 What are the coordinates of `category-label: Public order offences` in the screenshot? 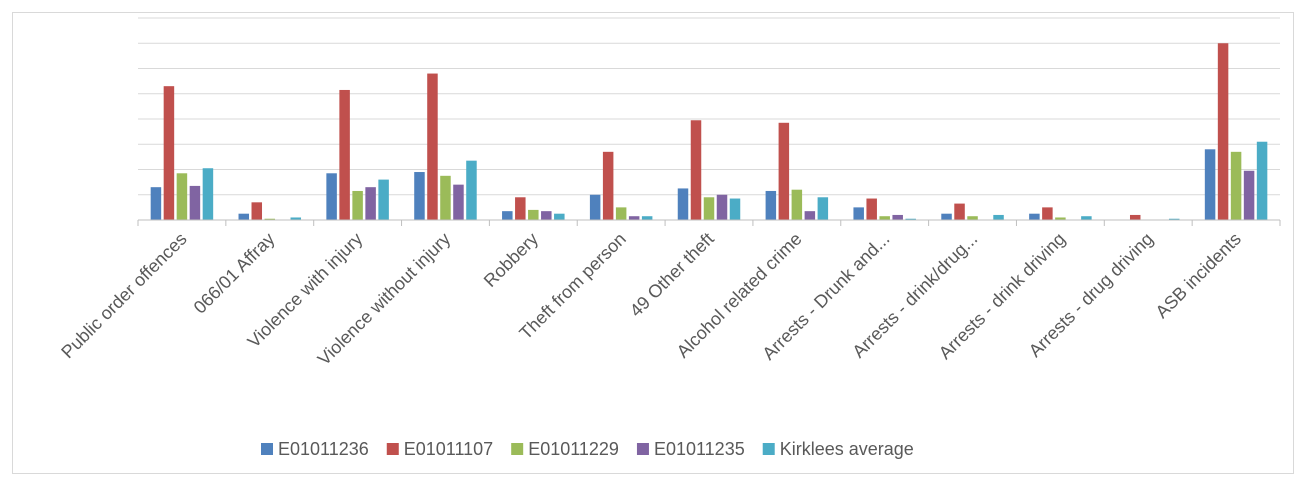 It's located at (123, 295).